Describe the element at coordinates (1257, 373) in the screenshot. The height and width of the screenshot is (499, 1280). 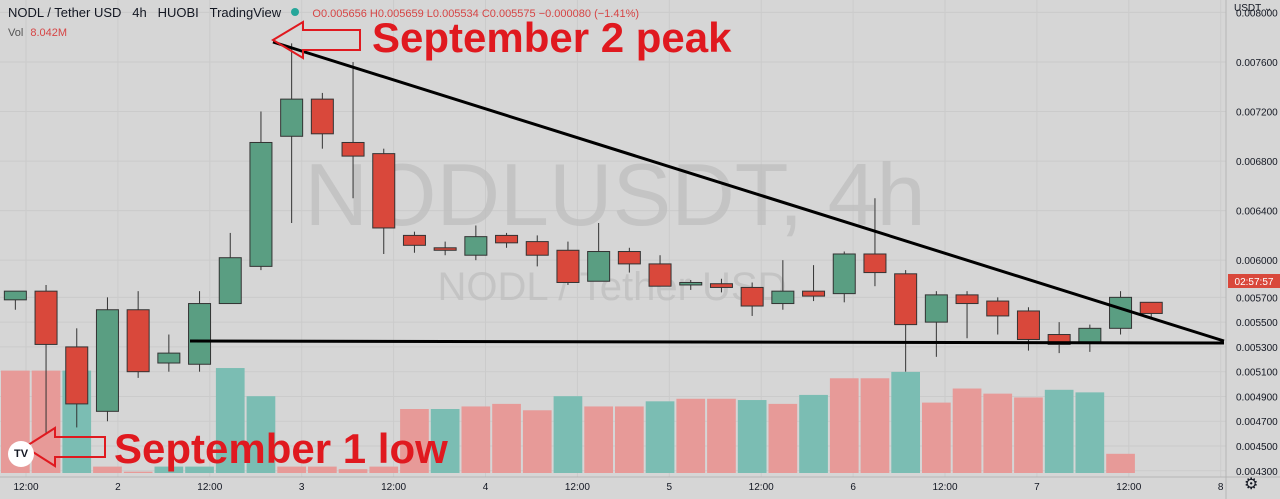
I see `price-tick-label: 0.005100` at that location.